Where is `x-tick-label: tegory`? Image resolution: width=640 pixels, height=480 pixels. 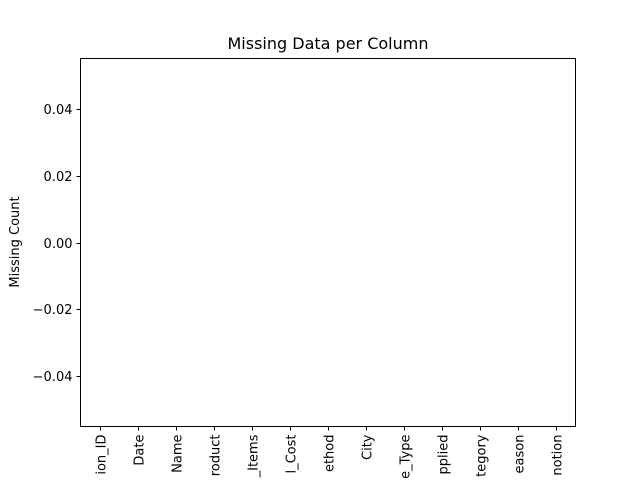 x-tick-label: tegory is located at coordinates (482, 455).